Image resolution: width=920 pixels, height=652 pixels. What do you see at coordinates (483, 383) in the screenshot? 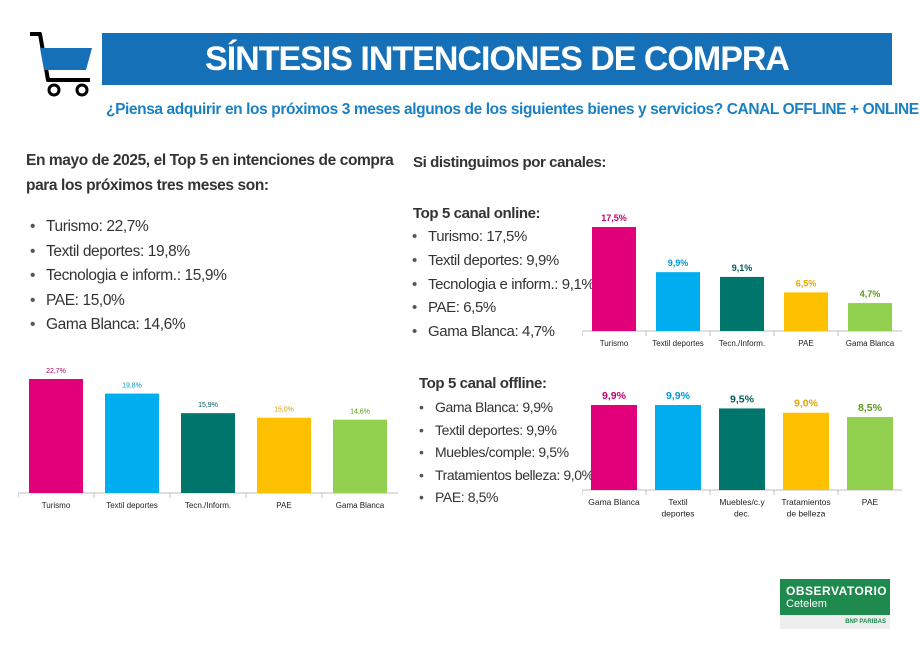
I see `offline-title: Top 5 canal offline:` at bounding box center [483, 383].